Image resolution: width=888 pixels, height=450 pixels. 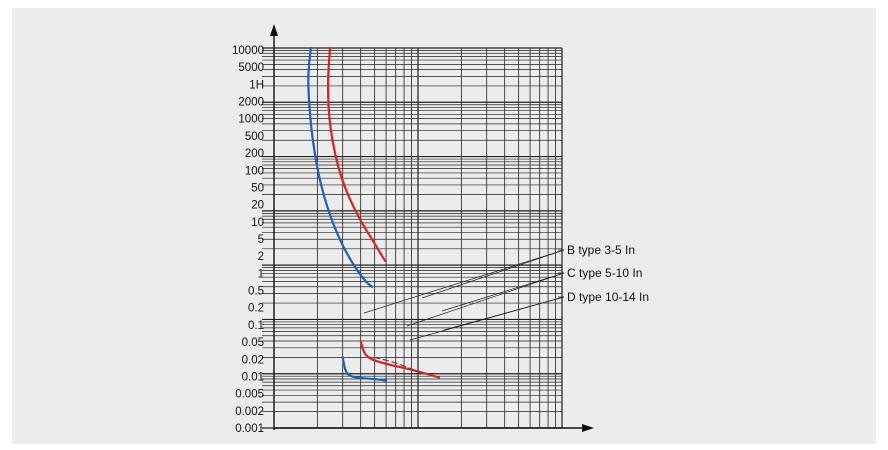 I want to click on annotation-label: D type 10-14 In, so click(x=608, y=297).